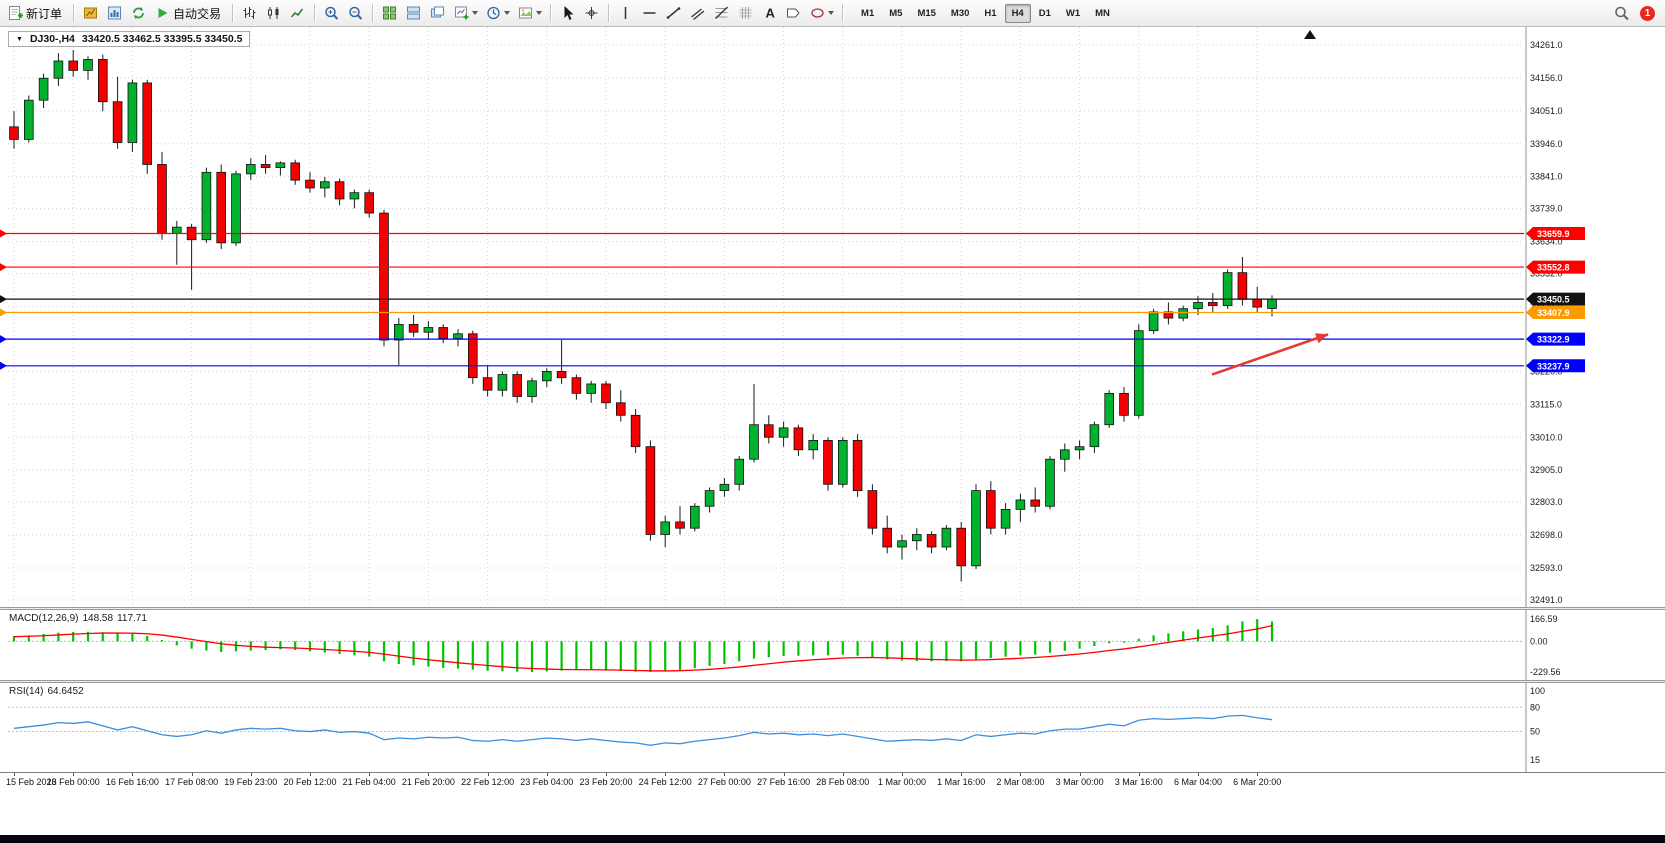  I want to click on period-button, so click(497, 13).